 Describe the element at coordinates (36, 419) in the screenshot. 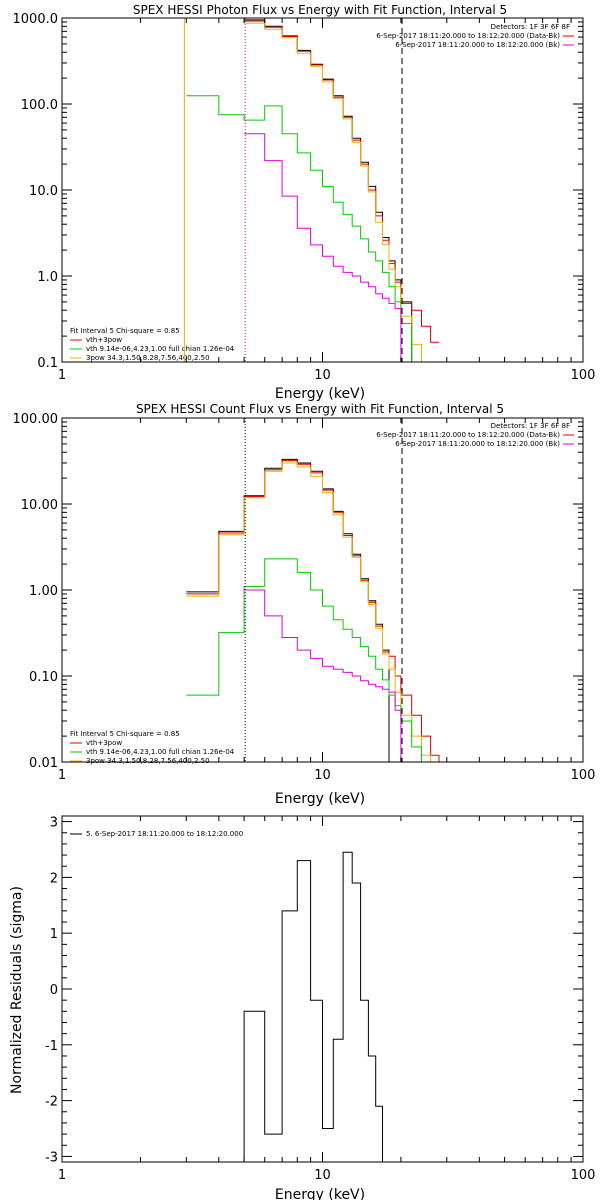

I see `y-tick-label: 100.00` at that location.